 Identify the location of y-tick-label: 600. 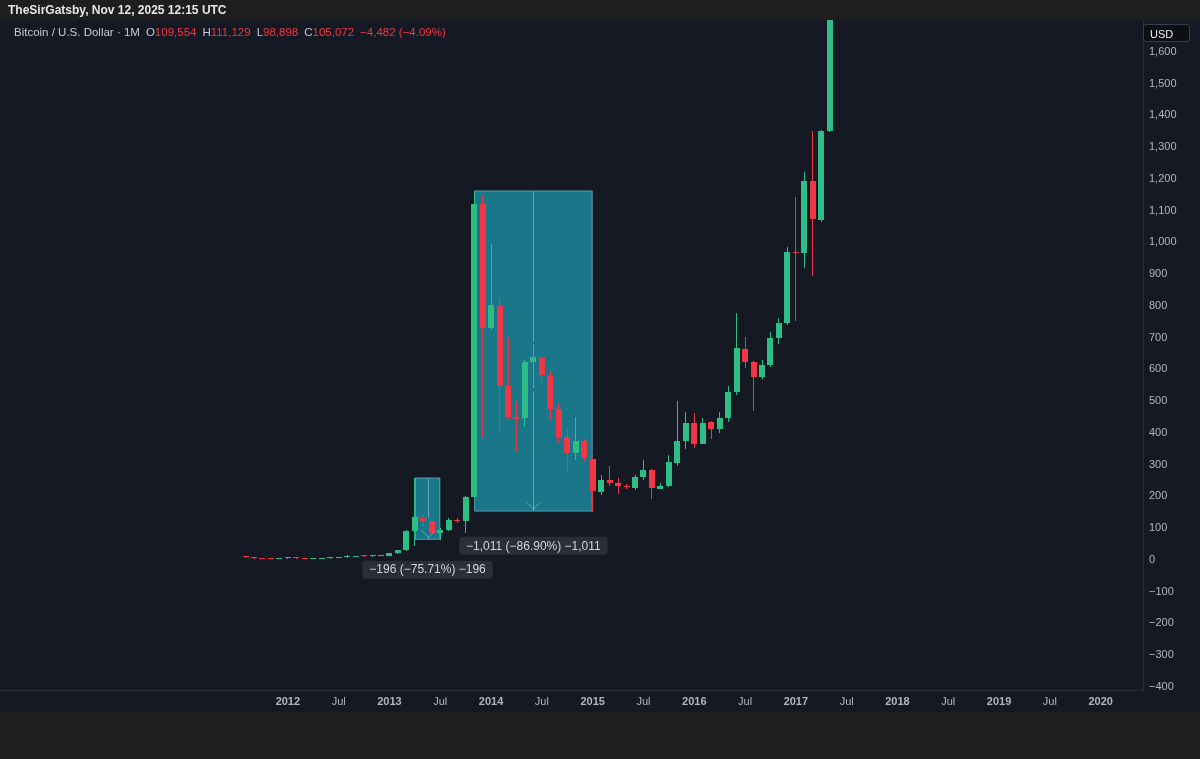
(1158, 368).